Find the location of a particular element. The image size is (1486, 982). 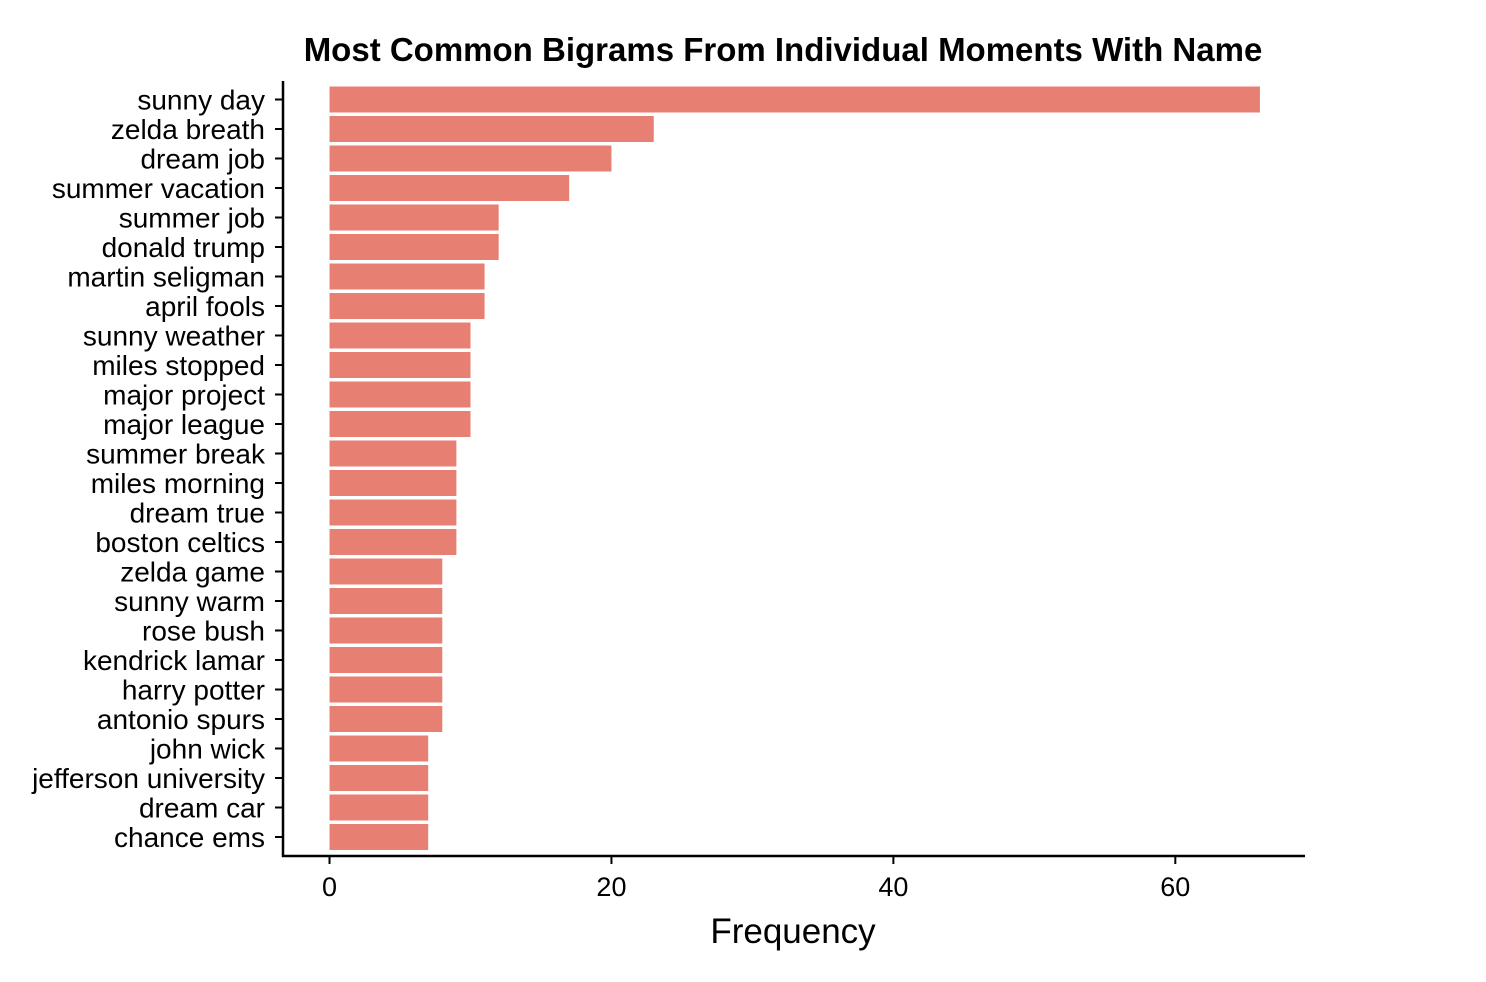

y-tick-label: major league is located at coordinates (184, 424).